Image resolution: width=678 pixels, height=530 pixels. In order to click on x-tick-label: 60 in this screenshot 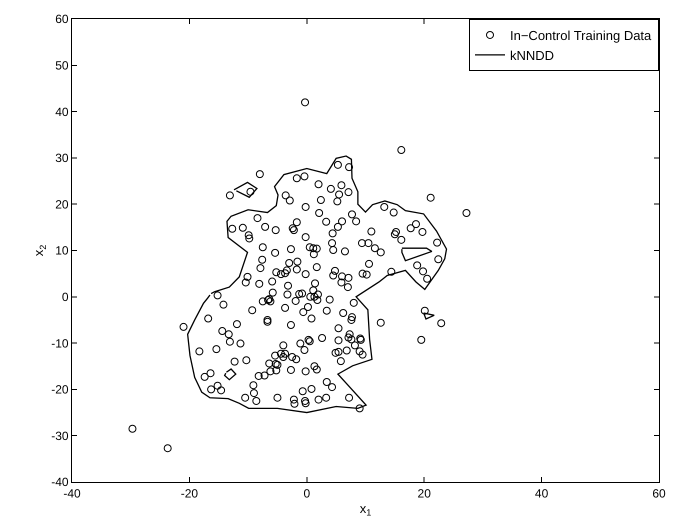, I will do `click(659, 493)`.